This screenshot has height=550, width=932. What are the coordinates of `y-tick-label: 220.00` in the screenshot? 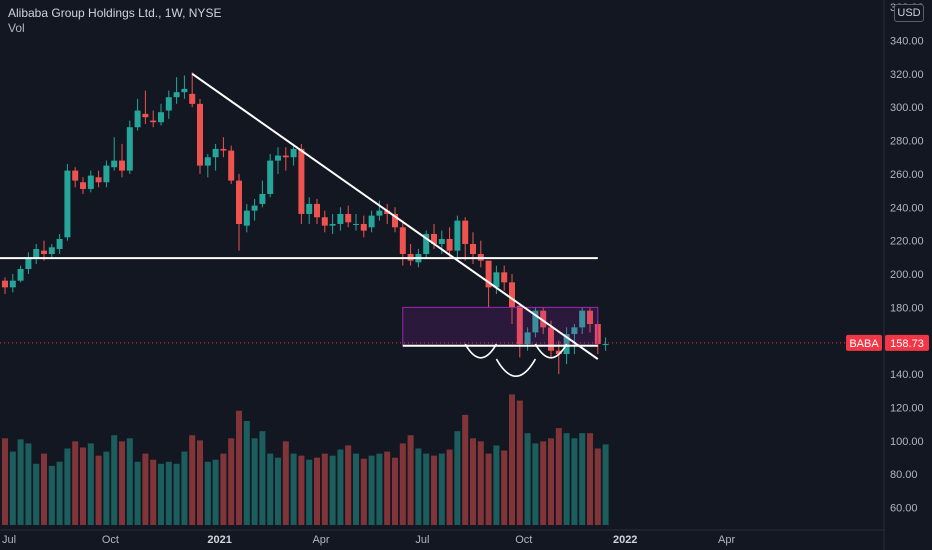 It's located at (907, 242).